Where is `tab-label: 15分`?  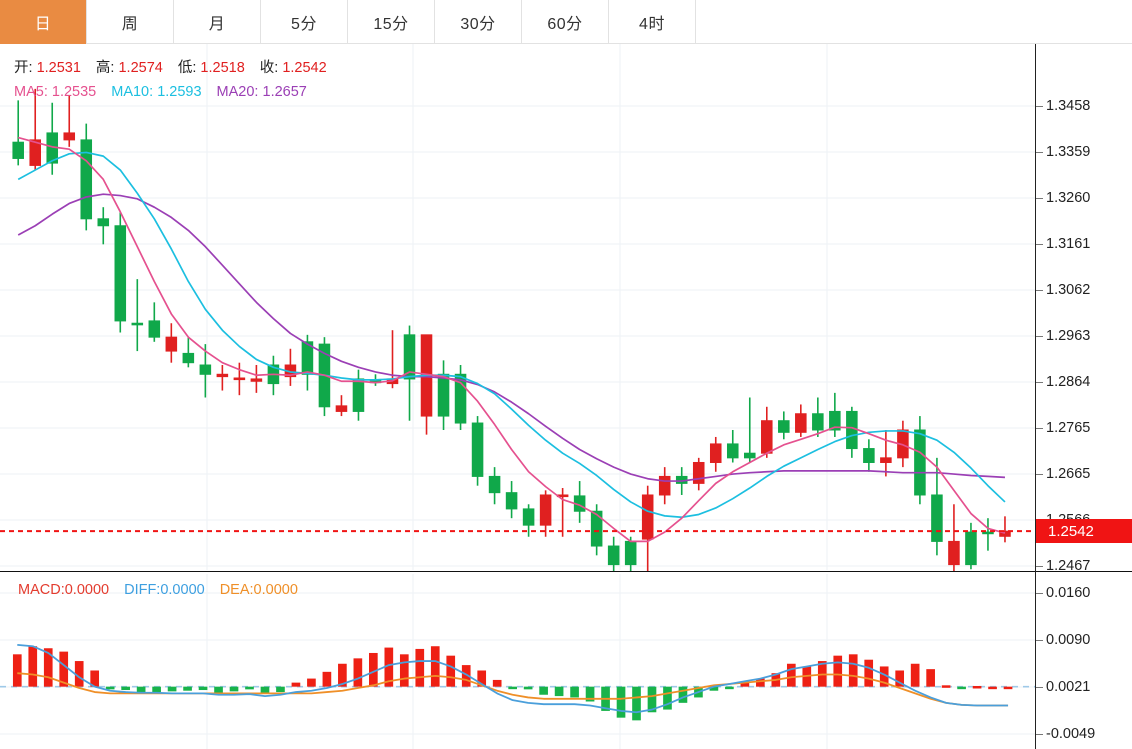
tab-label: 15分 is located at coordinates (391, 24).